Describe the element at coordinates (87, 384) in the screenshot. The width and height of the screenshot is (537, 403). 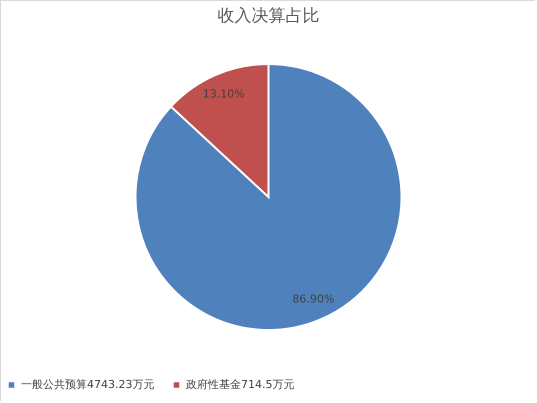
I see `legend-label: 一般公共预算4743.23万元` at that location.